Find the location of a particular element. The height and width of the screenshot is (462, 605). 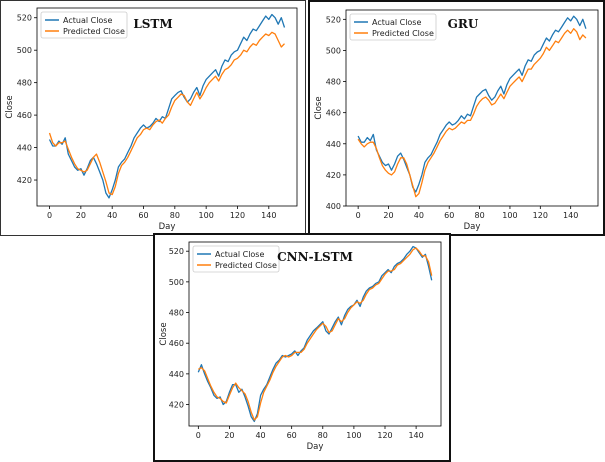

y-tick-label: 400 is located at coordinates (333, 206).